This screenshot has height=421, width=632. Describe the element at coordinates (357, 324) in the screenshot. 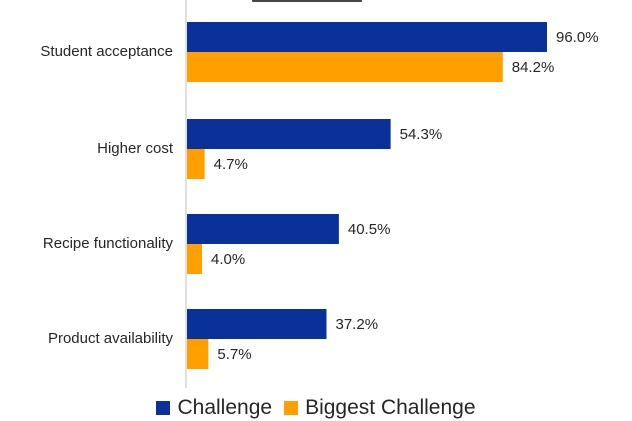

I see `data-label-challenge-product-availability: 37.2%` at that location.